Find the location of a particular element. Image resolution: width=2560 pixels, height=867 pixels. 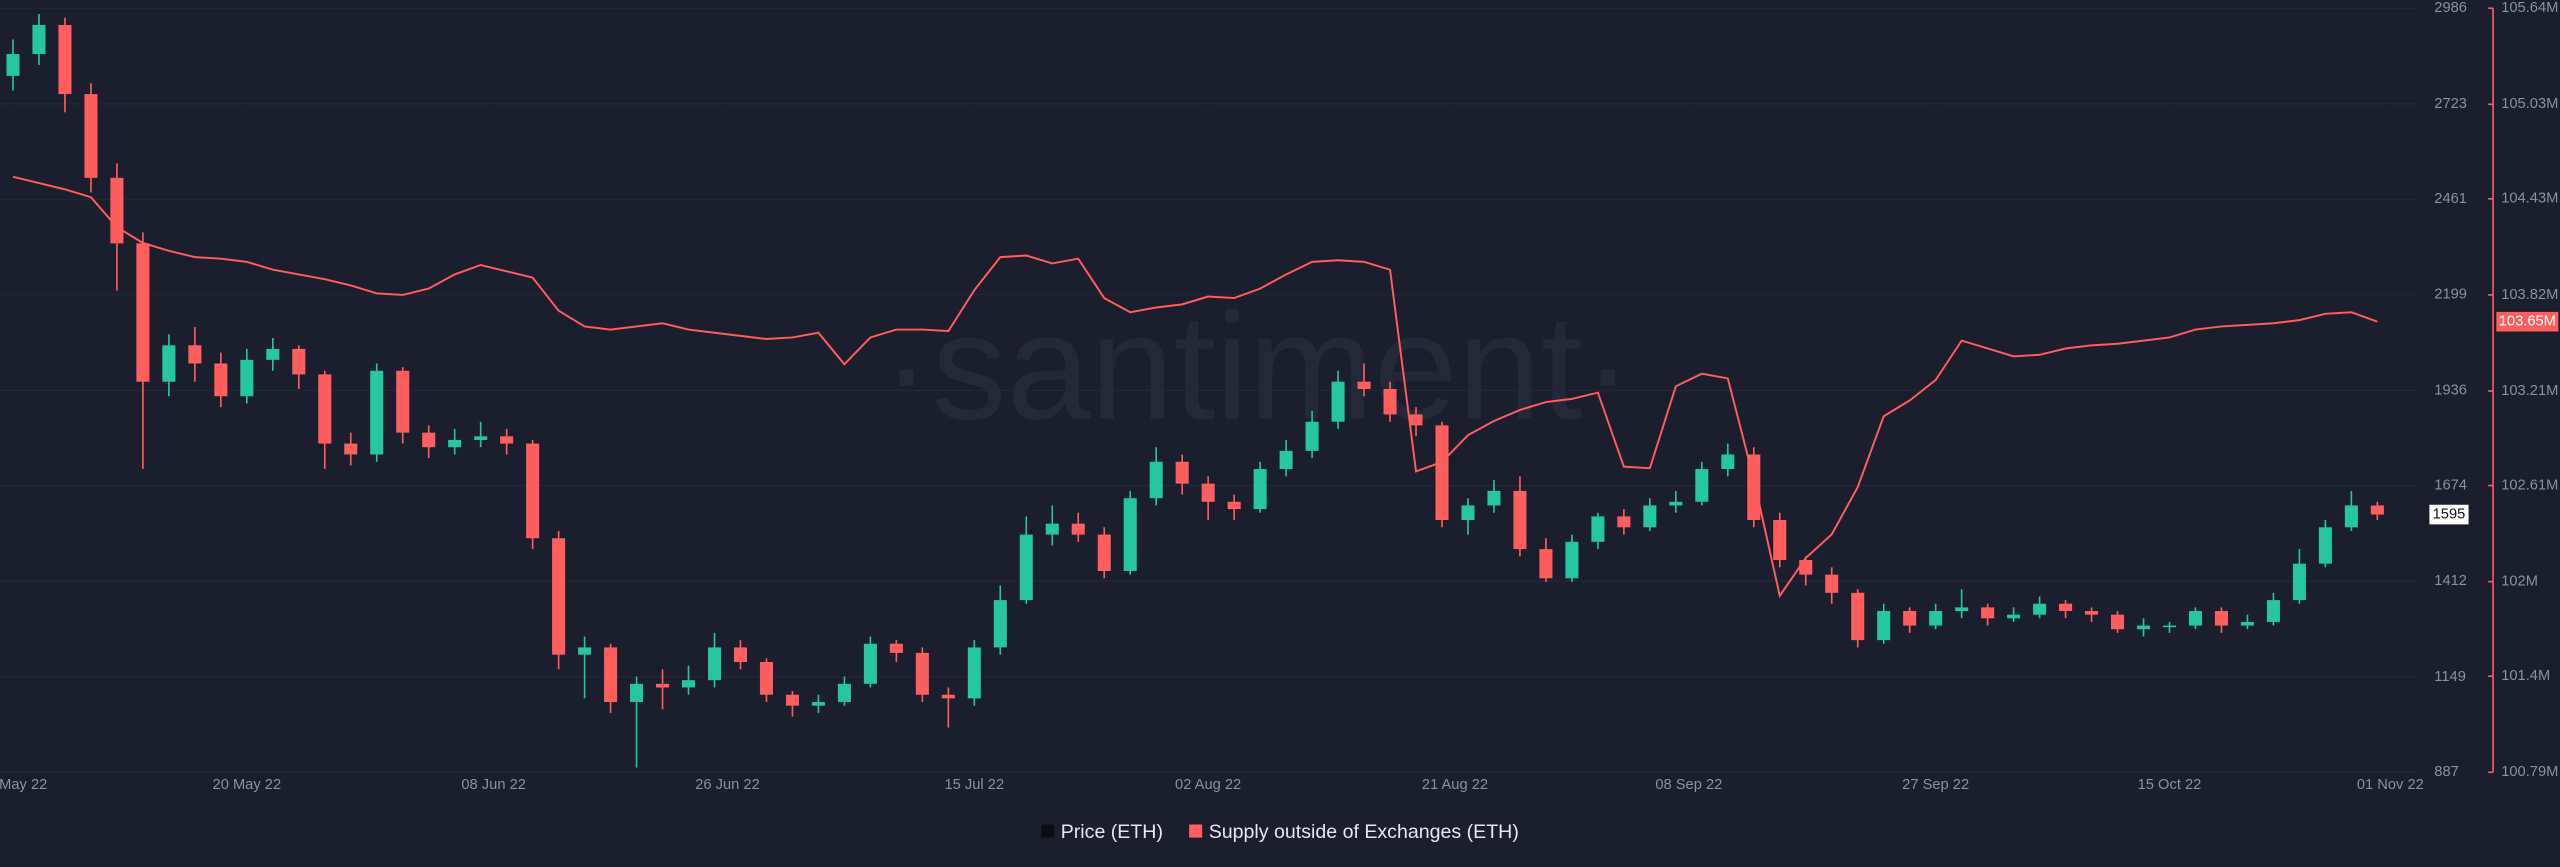

legend-label: Supply outside of Exchanges (ETH) is located at coordinates (1364, 832).